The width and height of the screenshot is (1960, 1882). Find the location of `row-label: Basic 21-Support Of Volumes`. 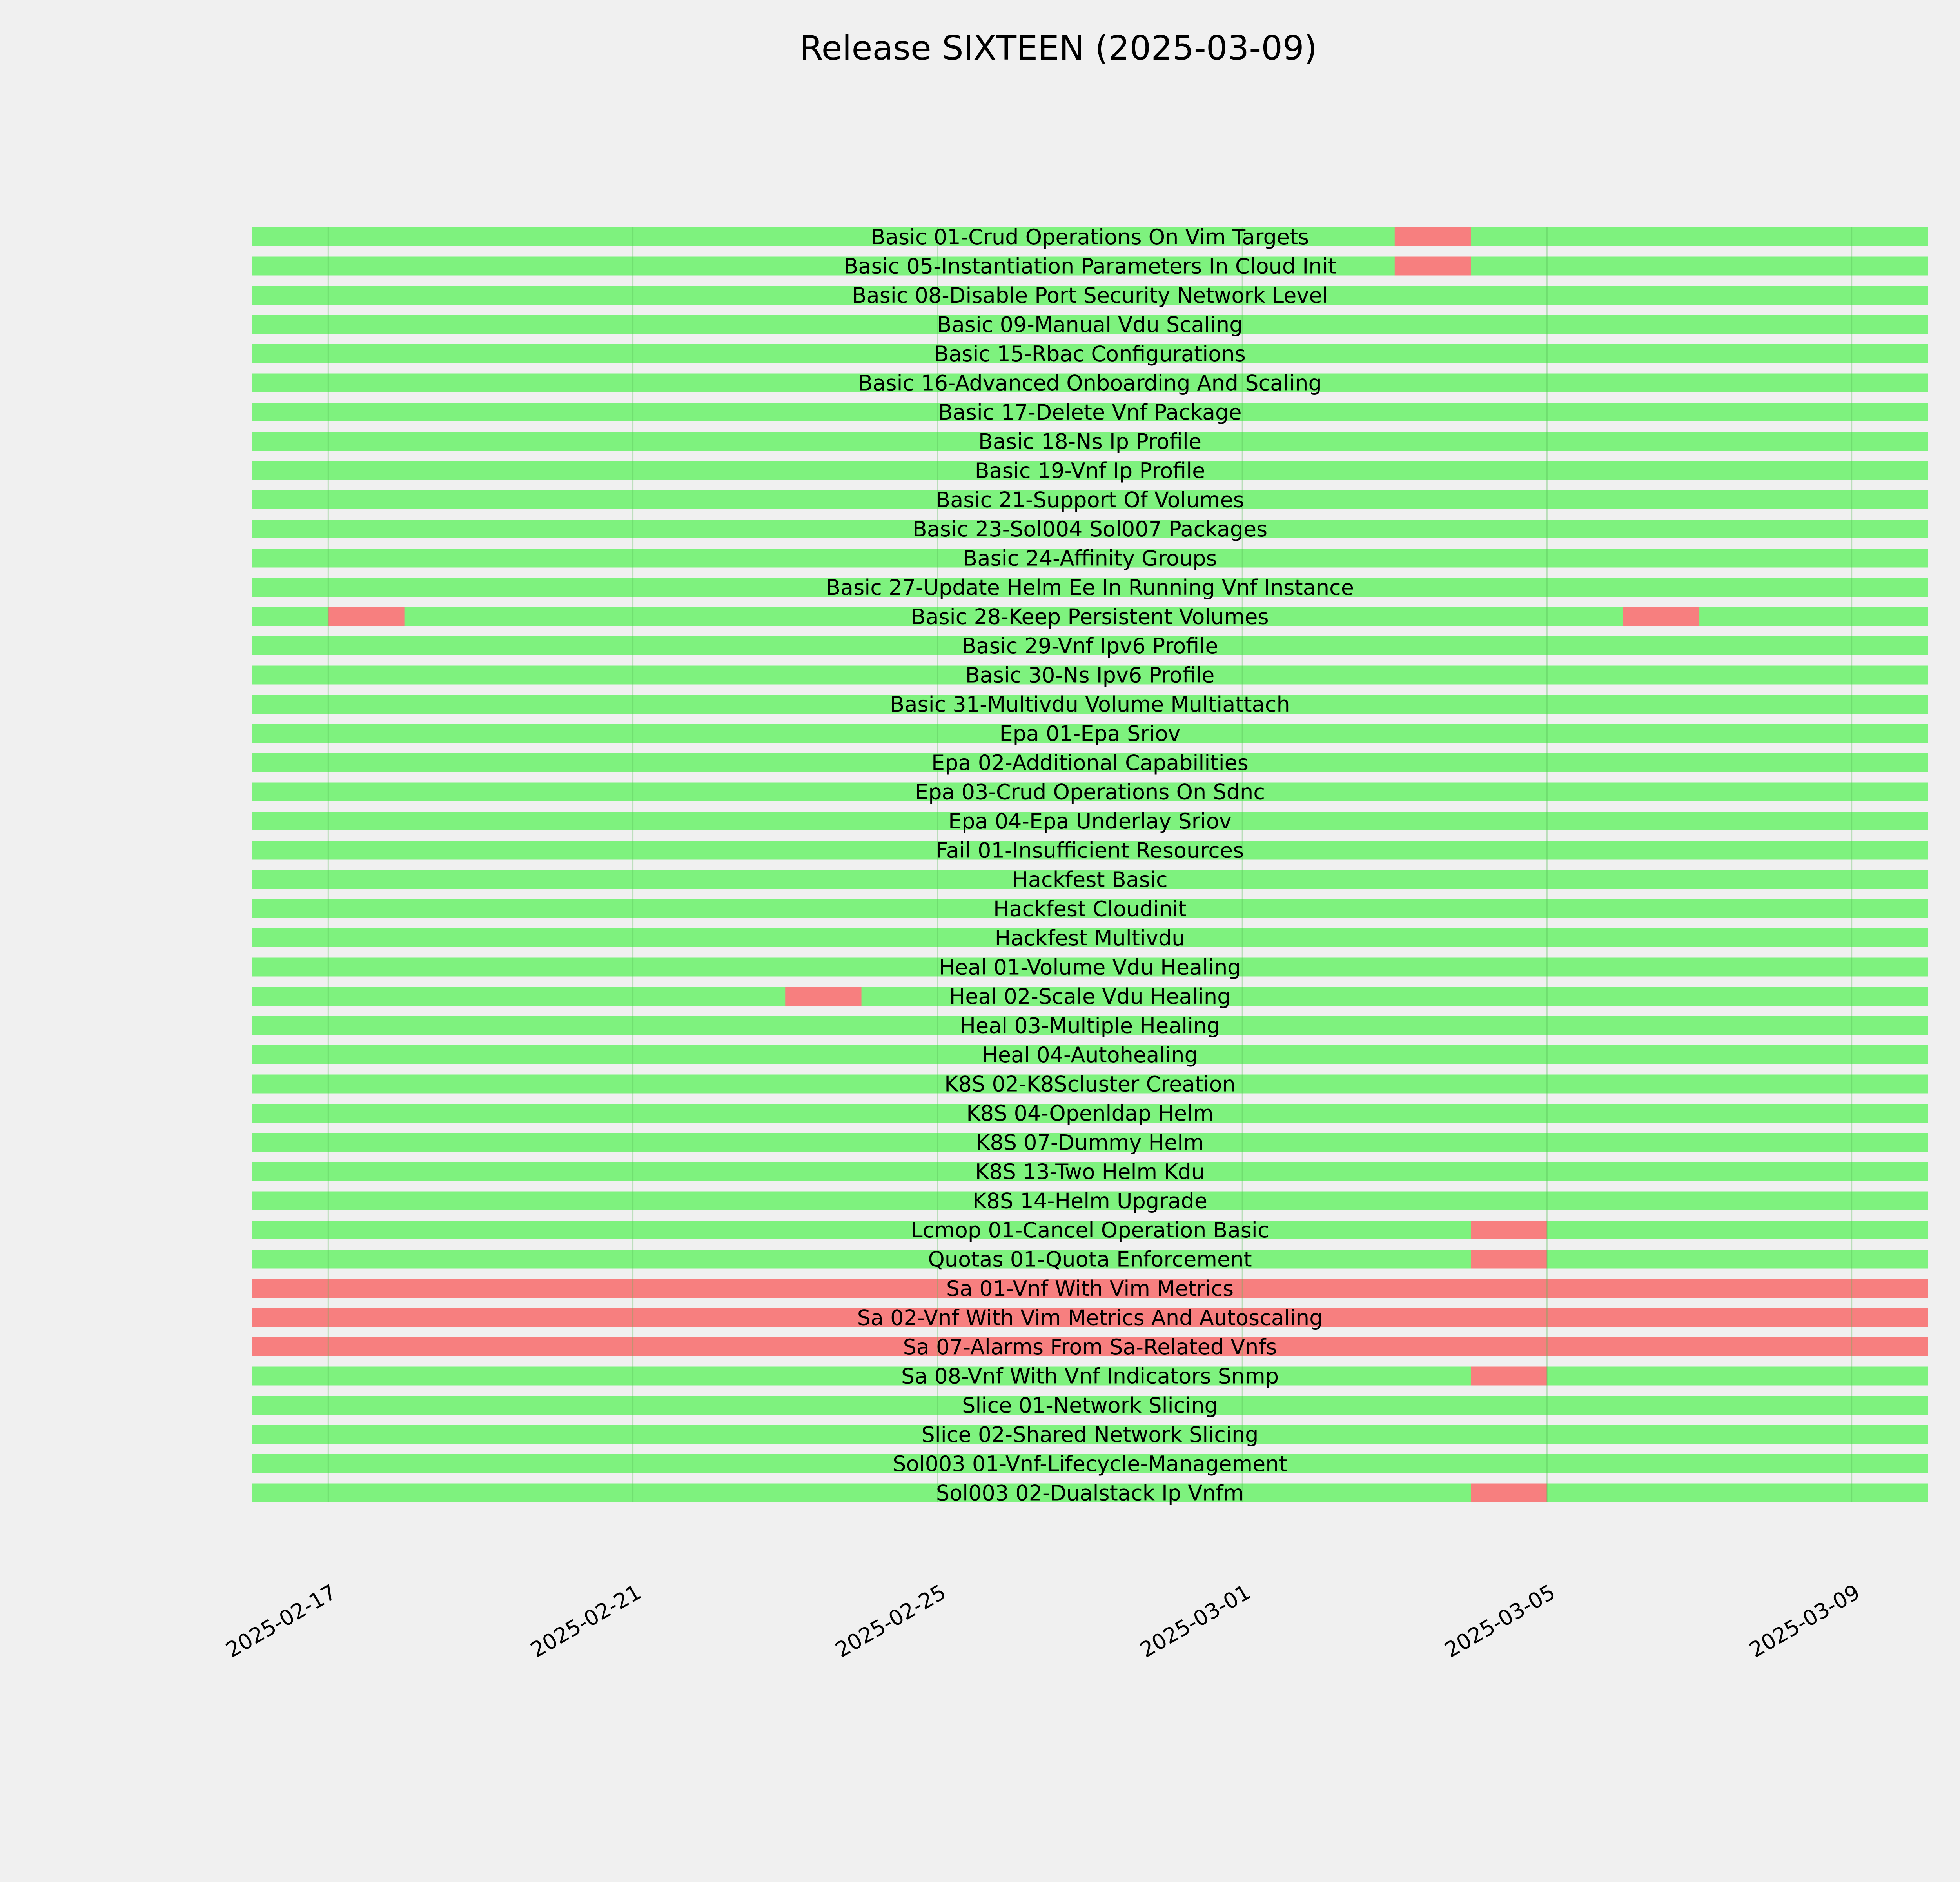

row-label: Basic 21-Support Of Volumes is located at coordinates (1090, 500).